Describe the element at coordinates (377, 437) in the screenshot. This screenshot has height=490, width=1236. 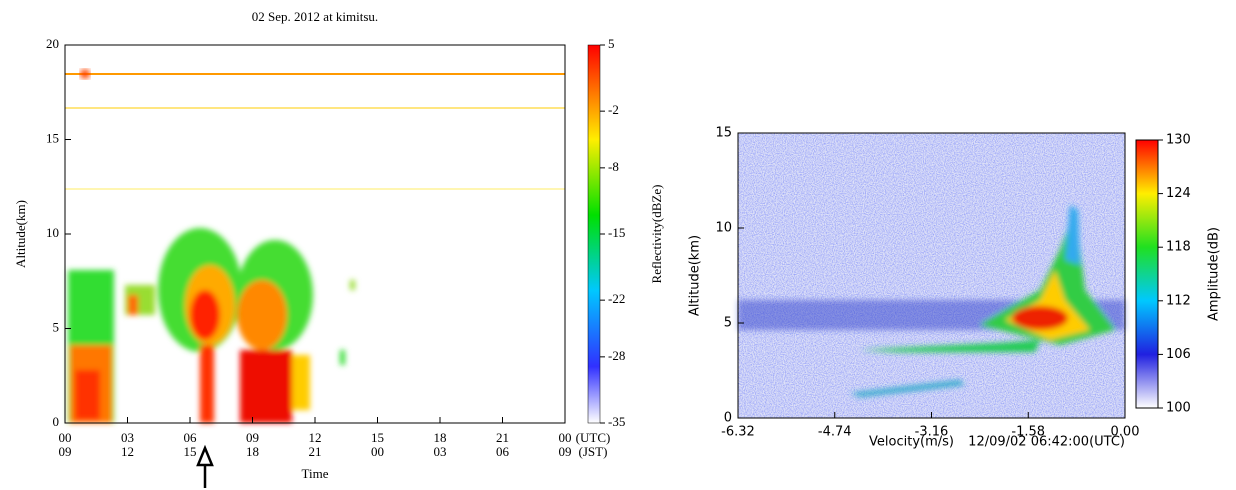
I see `x-tick-label: 15` at that location.